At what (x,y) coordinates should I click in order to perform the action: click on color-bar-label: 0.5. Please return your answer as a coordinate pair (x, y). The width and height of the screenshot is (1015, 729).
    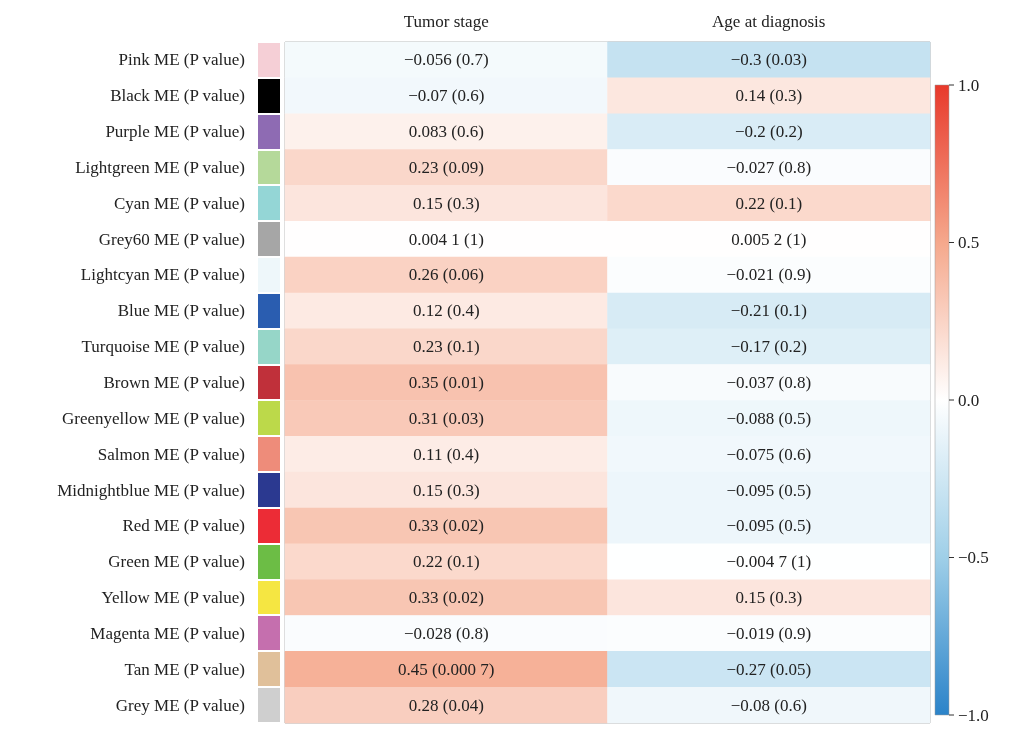
    Looking at the image, I should click on (969, 242).